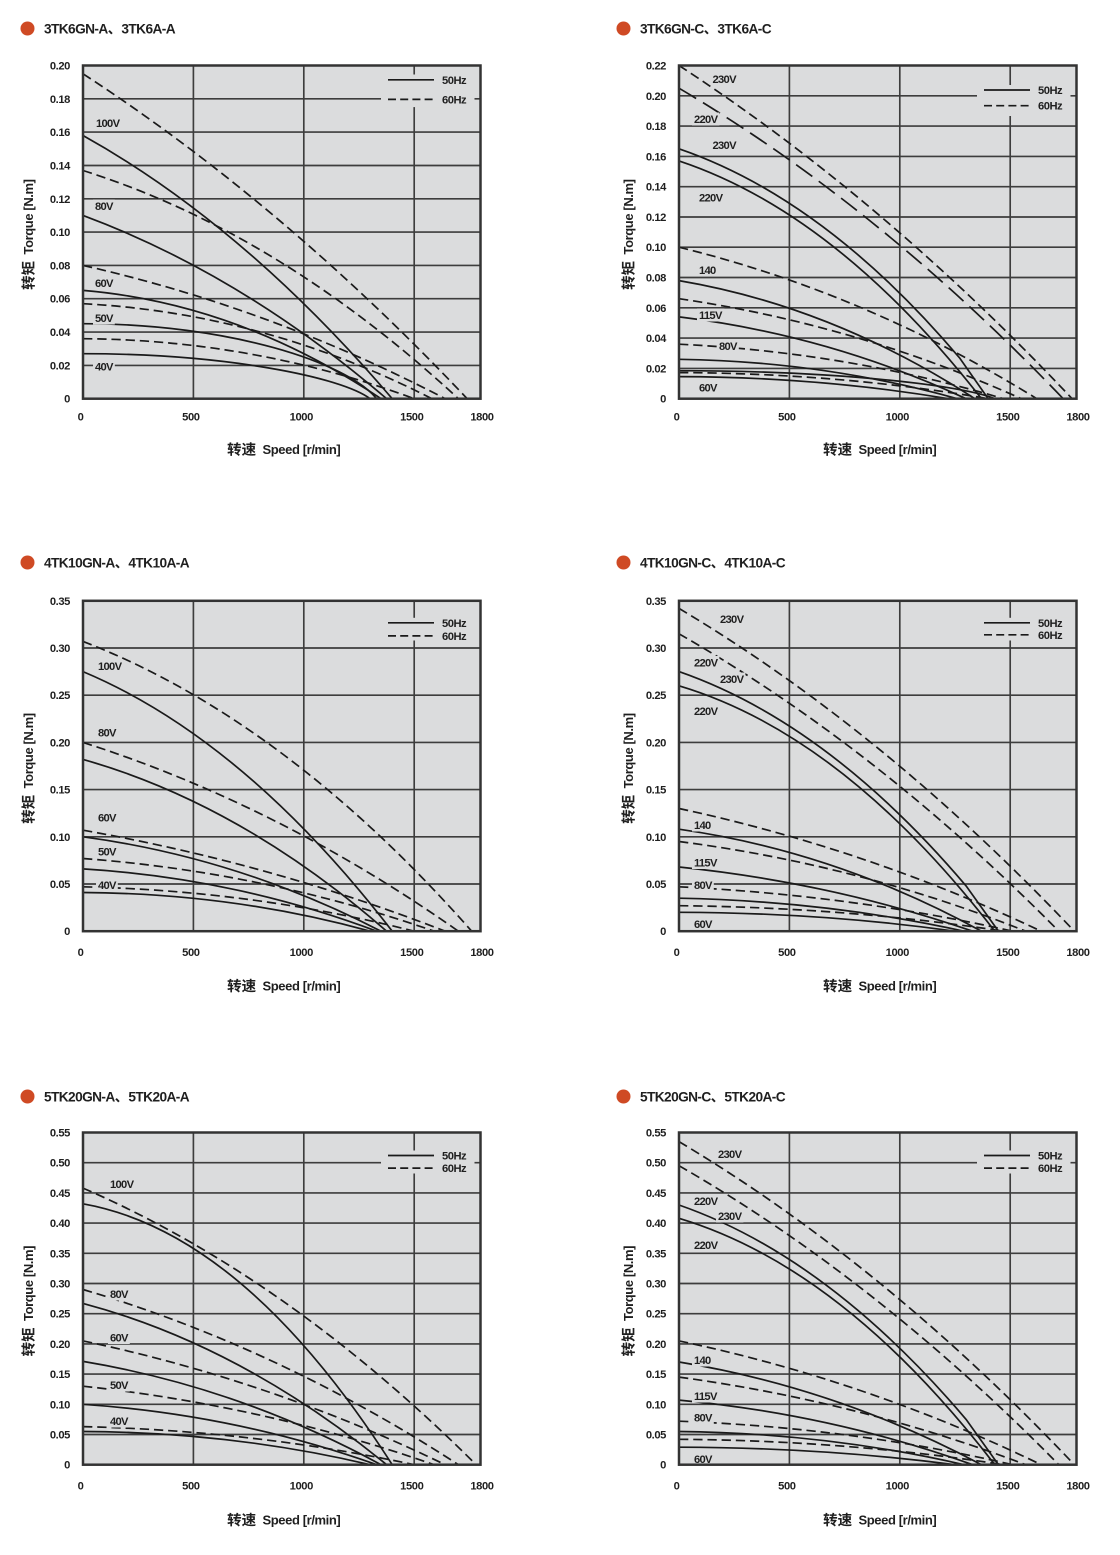  Describe the element at coordinates (60, 1224) in the screenshot. I see `svg-text: 0.40` at that location.